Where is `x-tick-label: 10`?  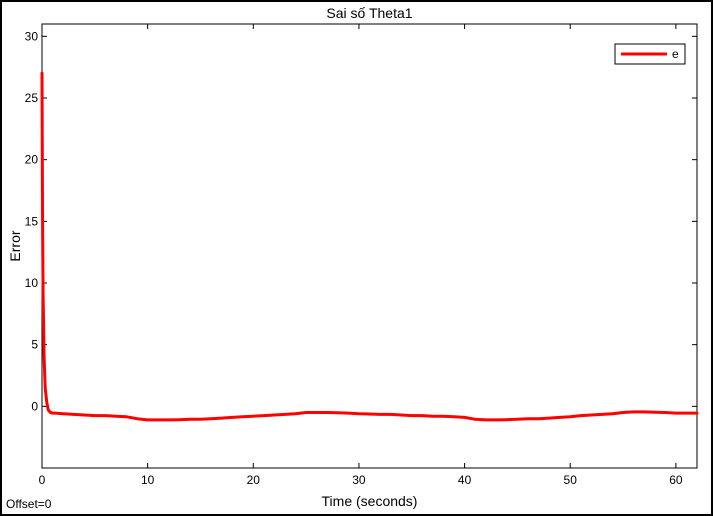 x-tick-label: 10 is located at coordinates (148, 480).